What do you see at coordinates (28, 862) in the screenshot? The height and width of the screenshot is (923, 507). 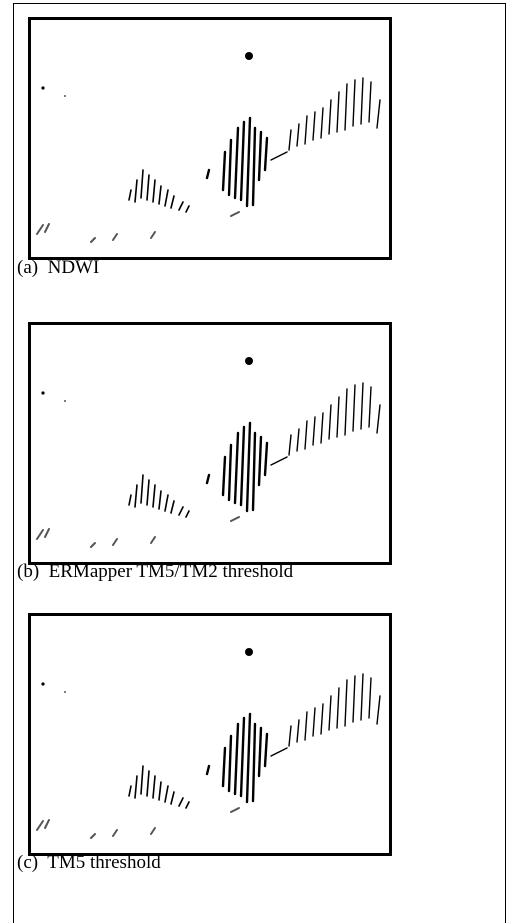 I see `caption-label: (c)` at bounding box center [28, 862].